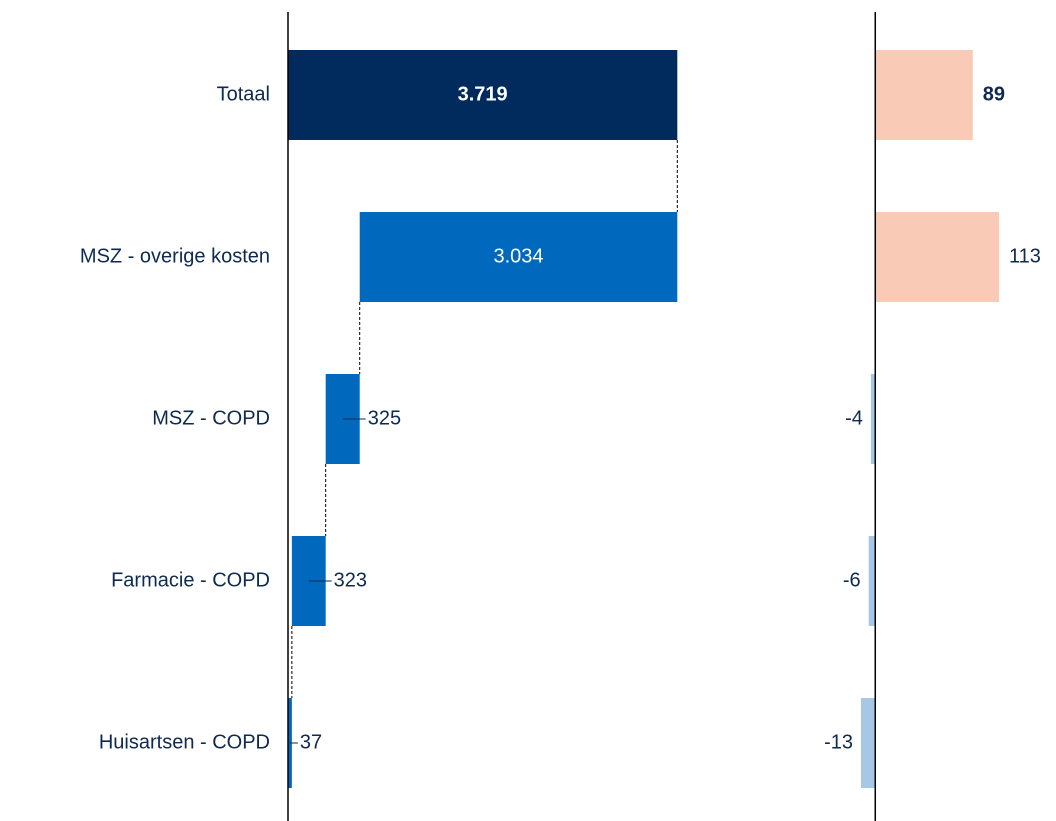 The height and width of the screenshot is (821, 1056). What do you see at coordinates (190, 580) in the screenshot?
I see `category-label: Farmacie - COPD` at bounding box center [190, 580].